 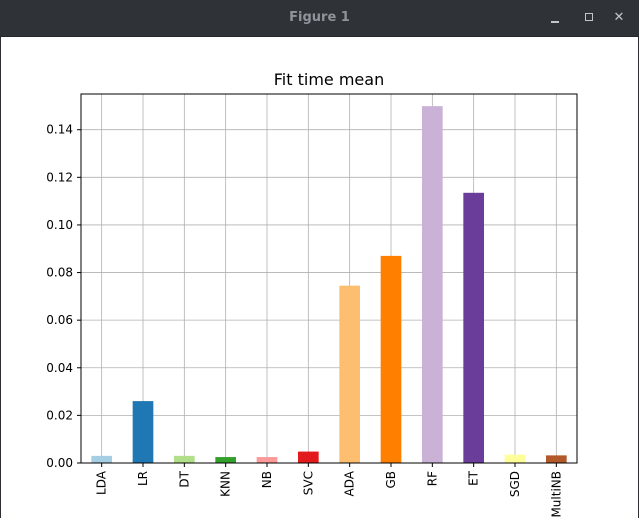 What do you see at coordinates (267, 479) in the screenshot?
I see `x-tick-label: NB` at bounding box center [267, 479].